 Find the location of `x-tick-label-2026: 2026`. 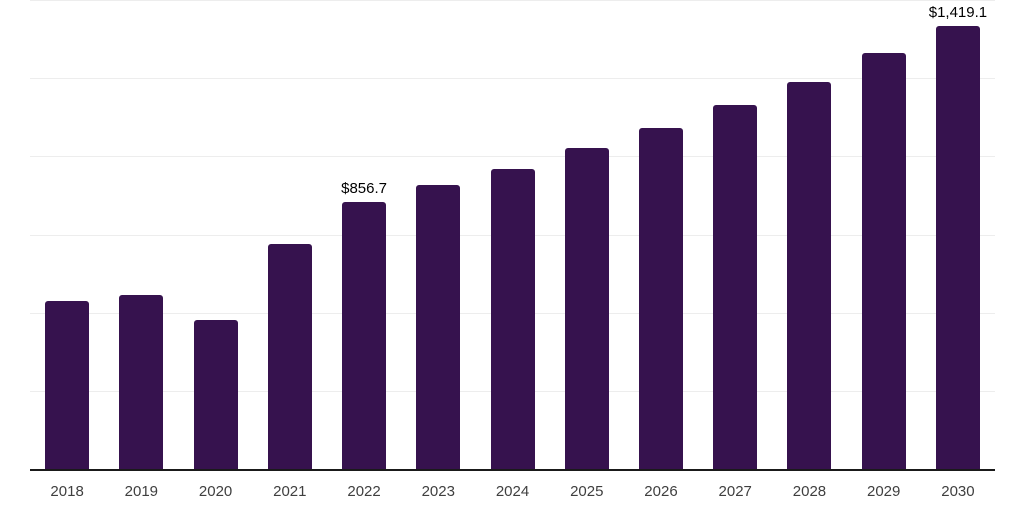

x-tick-label-2026: 2026 is located at coordinates (661, 491).